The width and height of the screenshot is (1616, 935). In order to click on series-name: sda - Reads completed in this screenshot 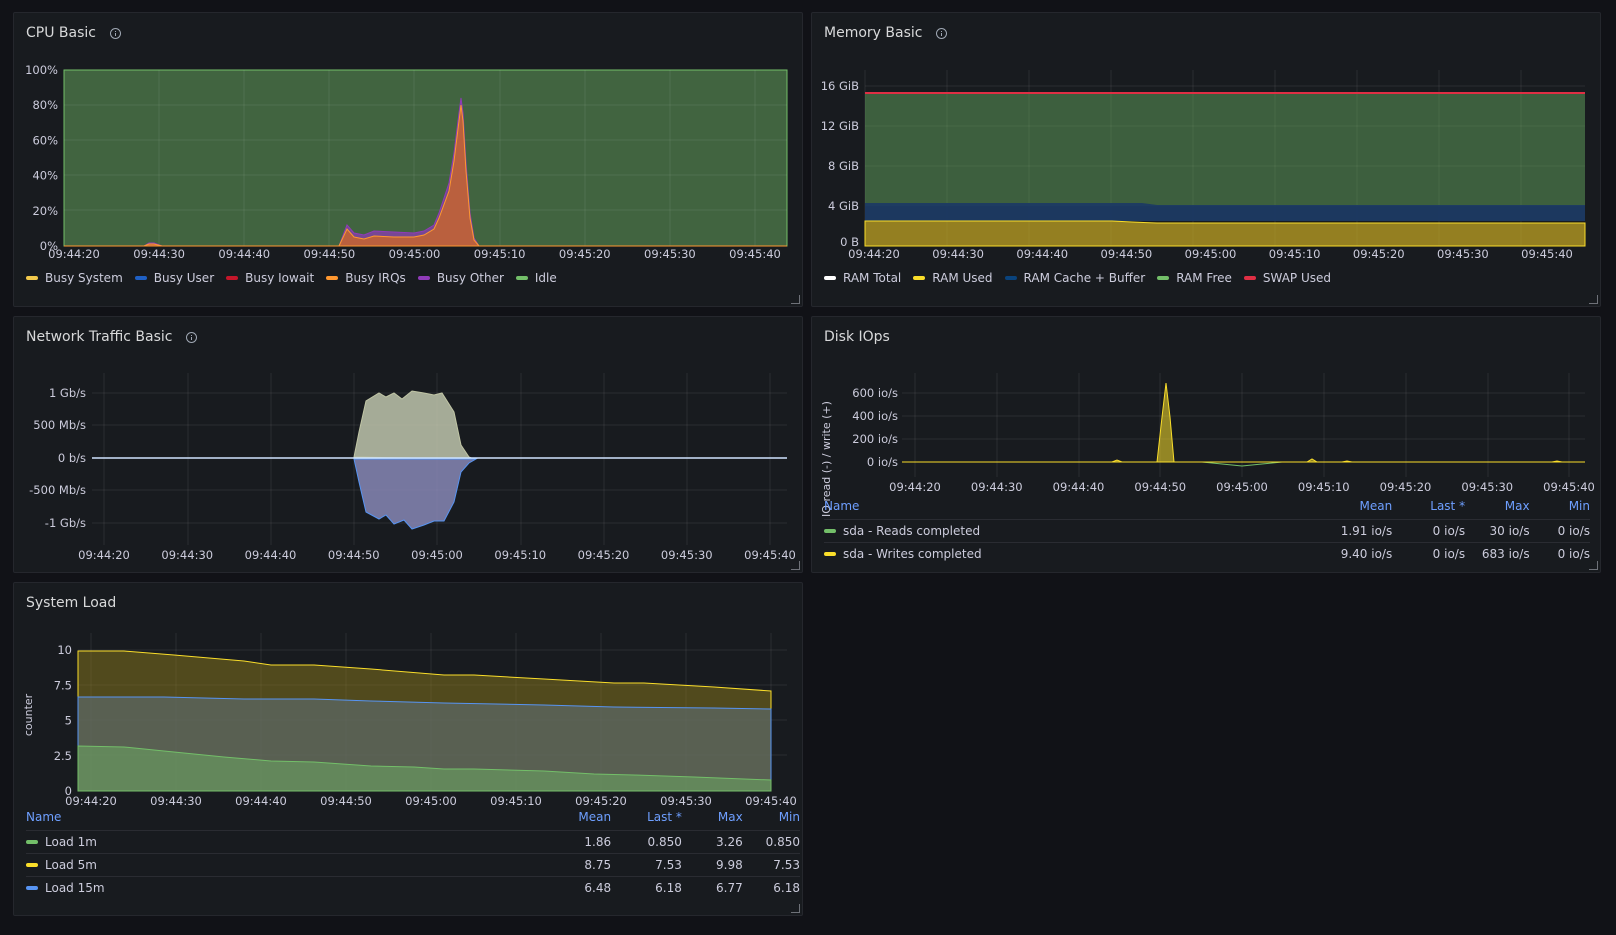, I will do `click(912, 531)`.